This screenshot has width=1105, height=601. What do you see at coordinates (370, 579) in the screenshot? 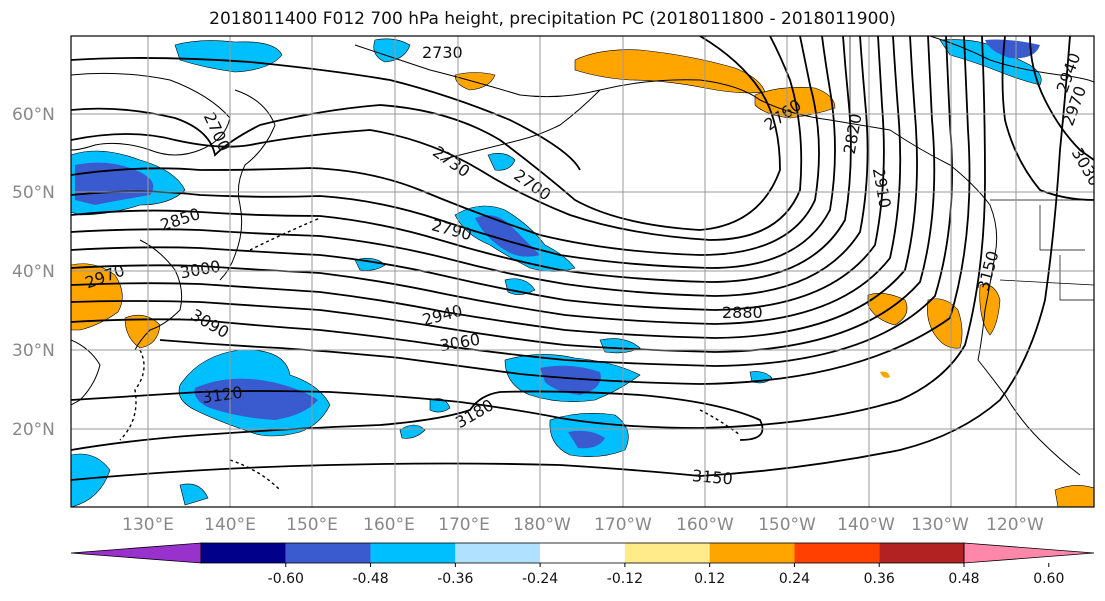
I see `colorbar-tick-label: -0.48` at bounding box center [370, 579].